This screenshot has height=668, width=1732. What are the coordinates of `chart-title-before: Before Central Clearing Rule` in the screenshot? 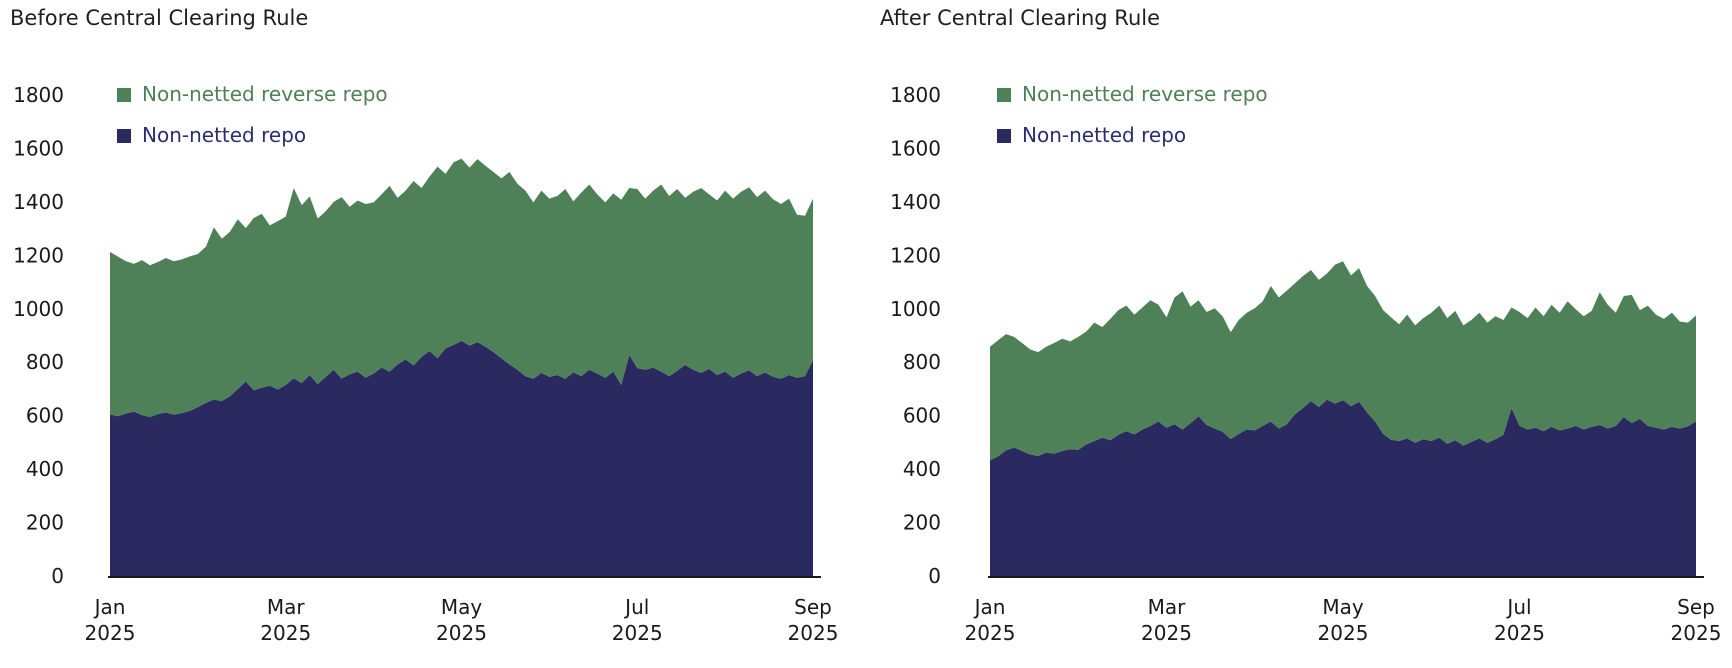 It's located at (159, 18).